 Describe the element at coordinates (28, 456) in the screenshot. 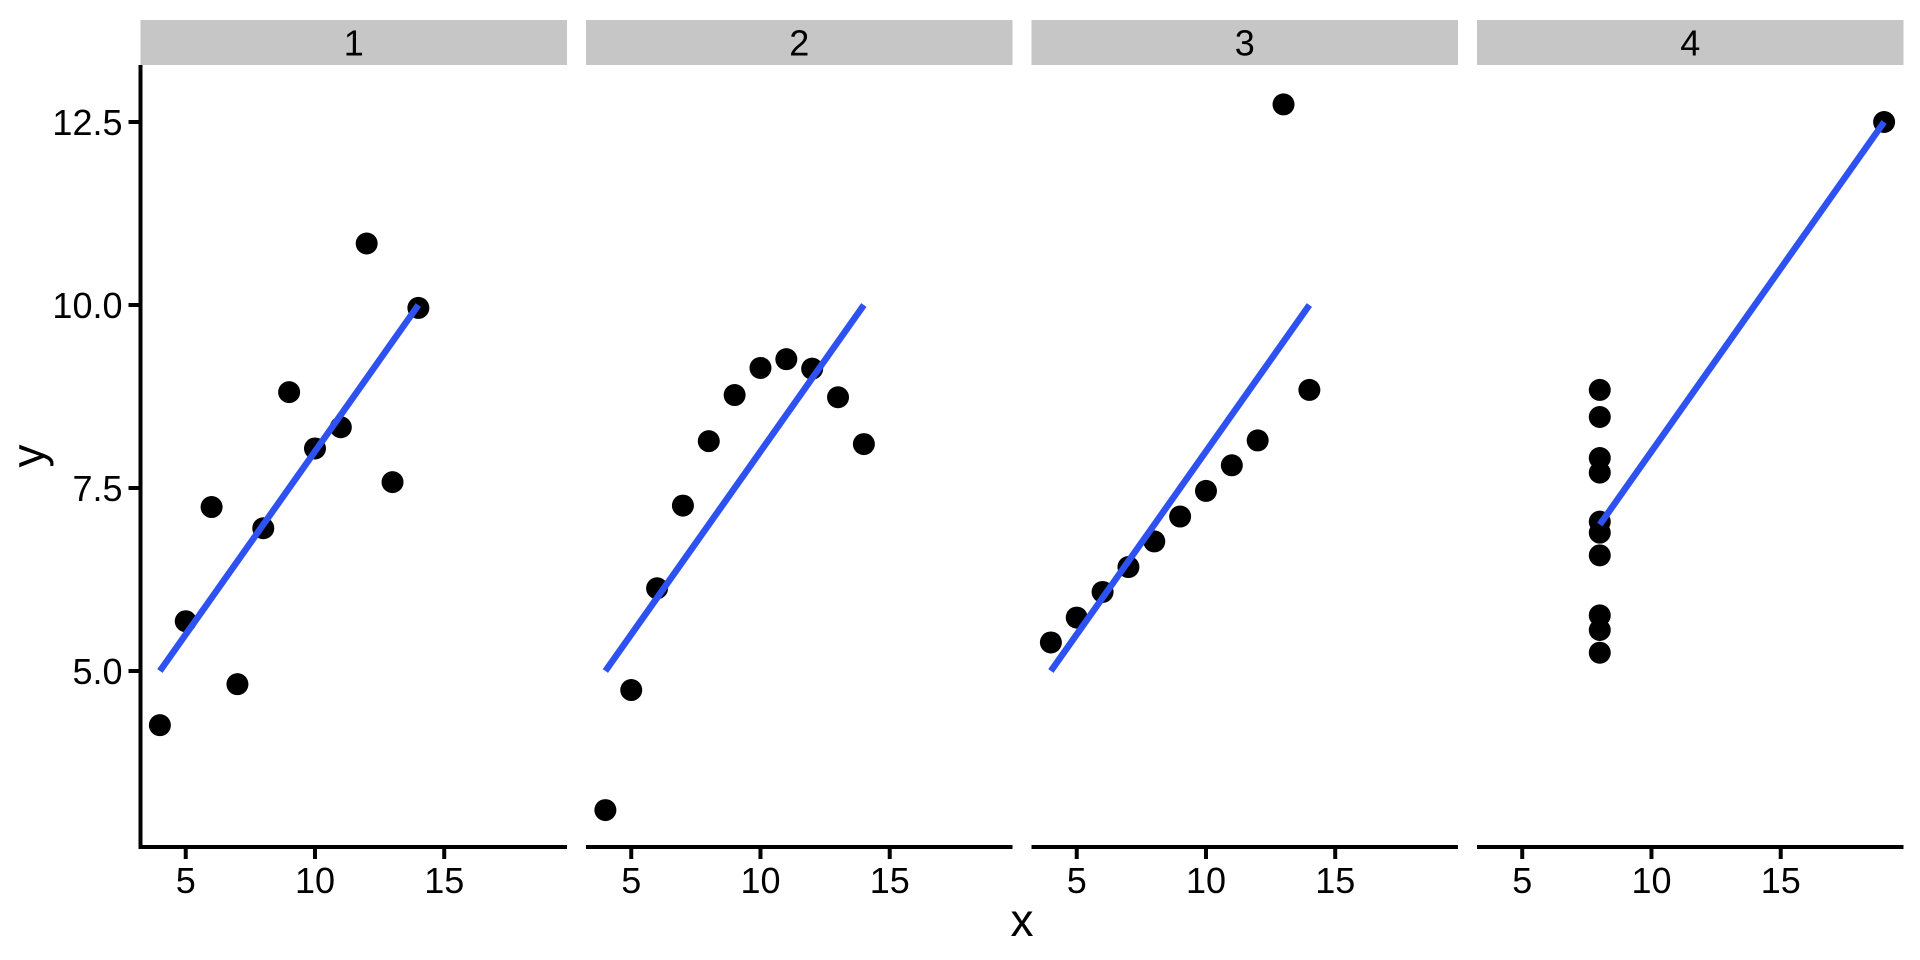

I see `y-axis-title: y` at that location.